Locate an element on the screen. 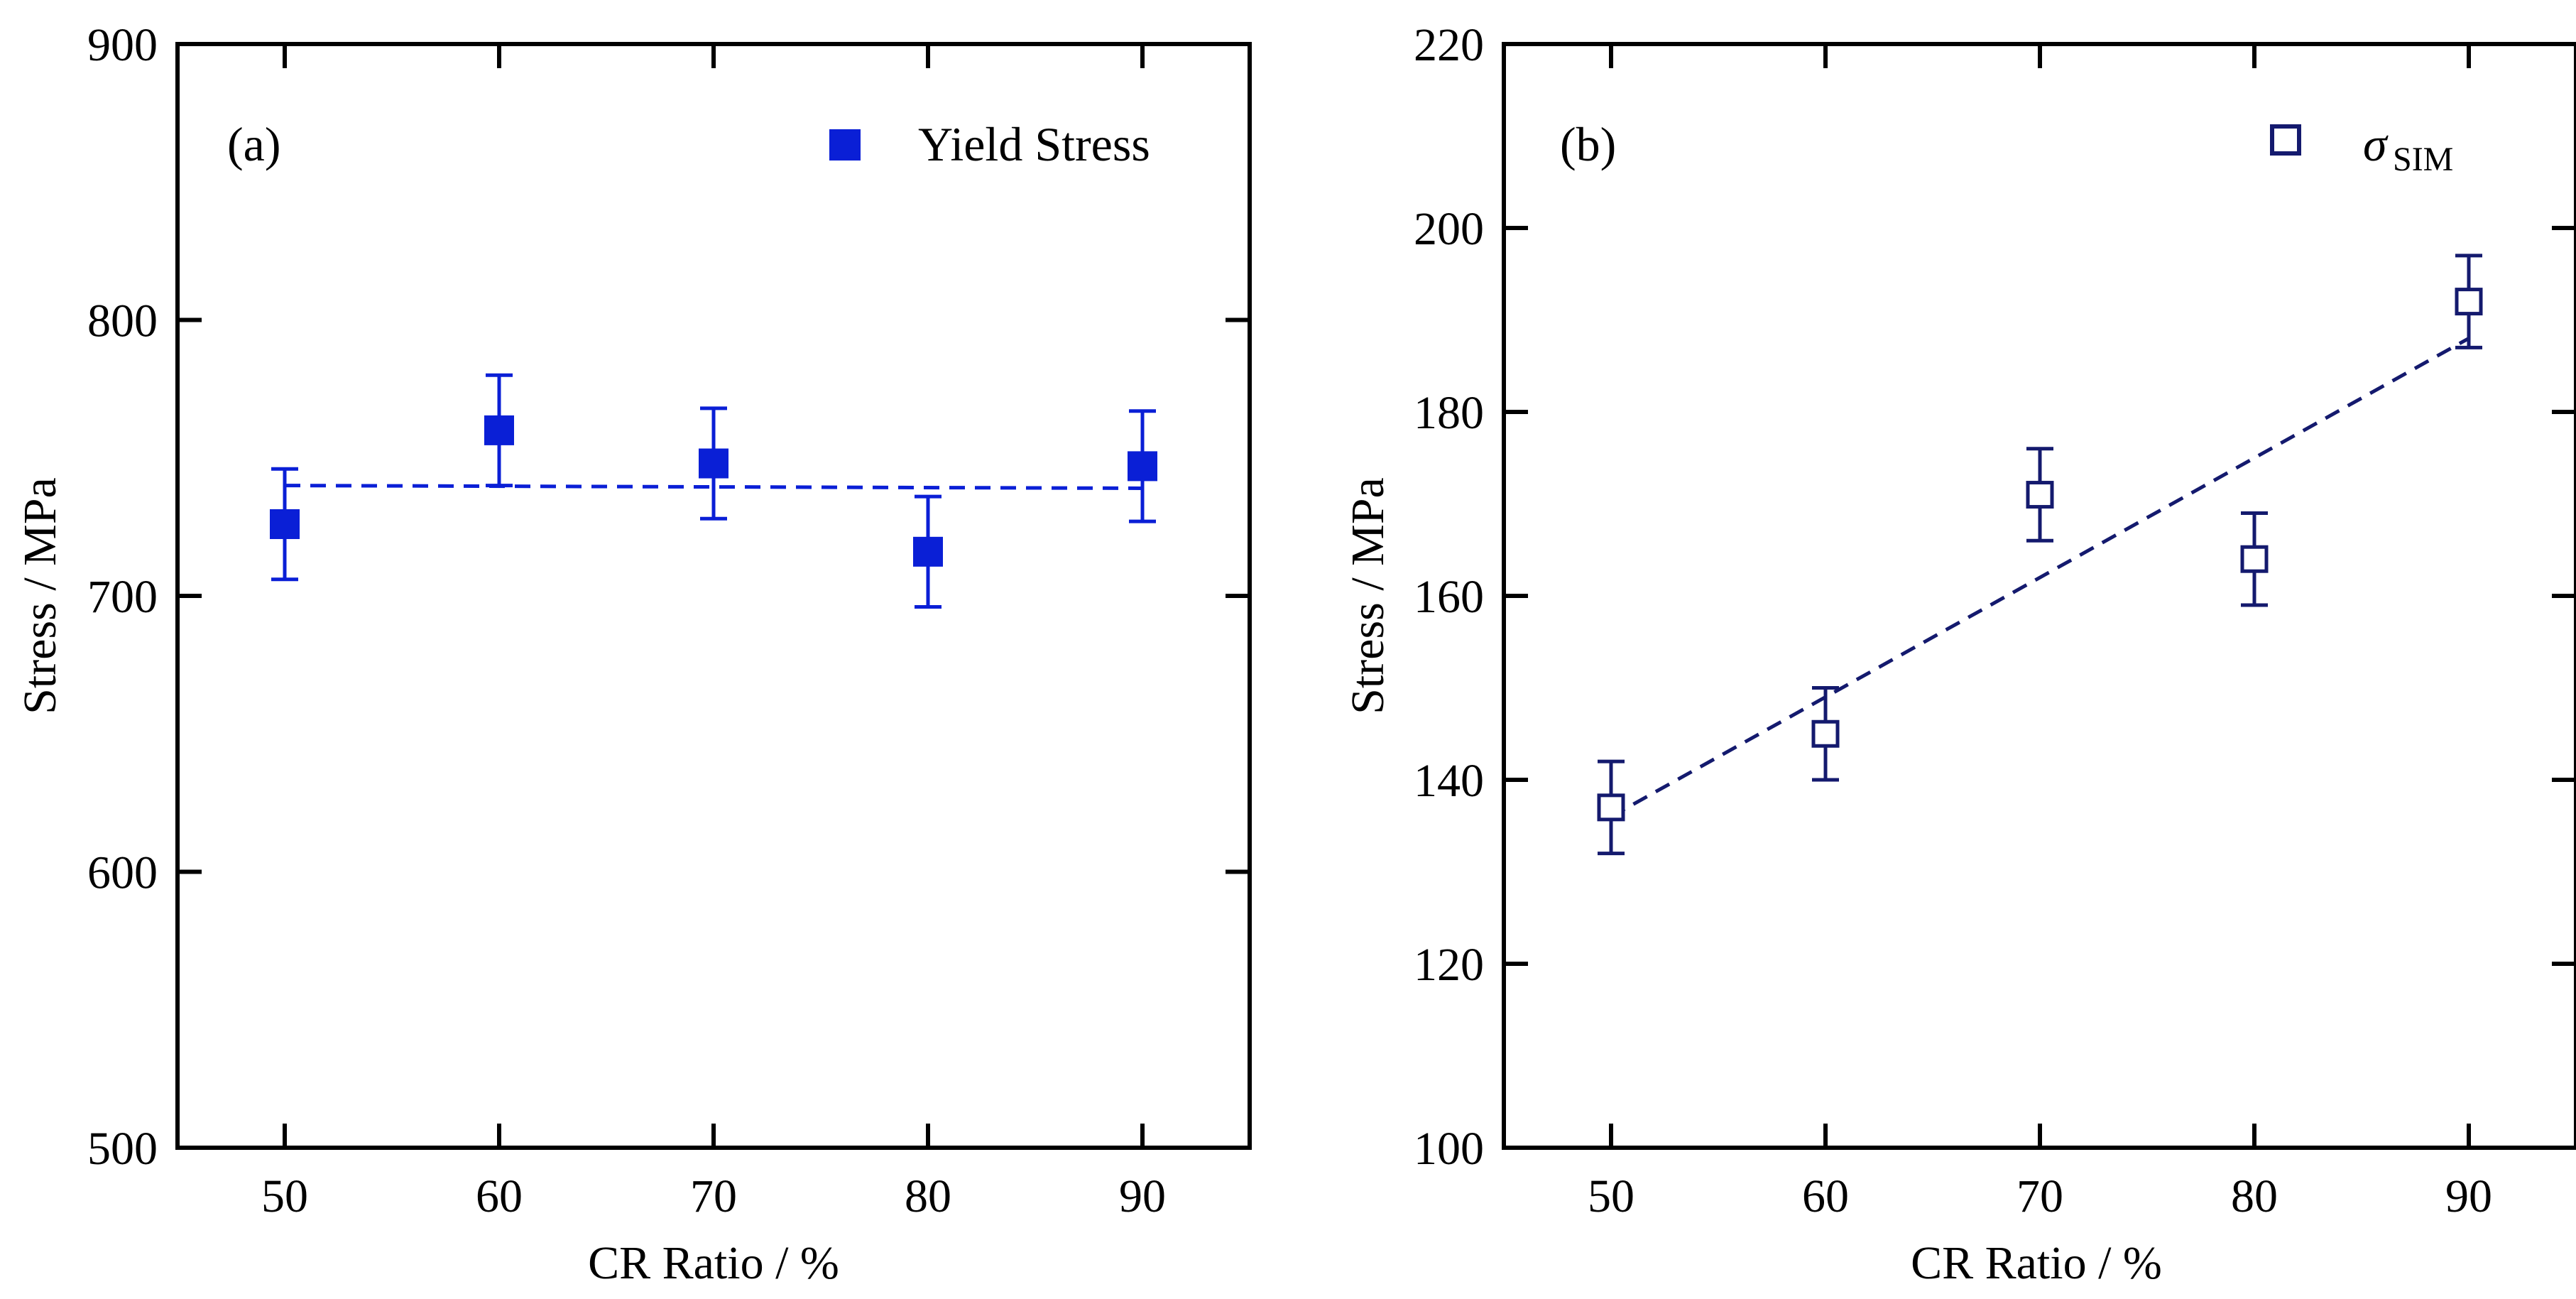  y-tick-label-b: 100 is located at coordinates (1449, 1149).